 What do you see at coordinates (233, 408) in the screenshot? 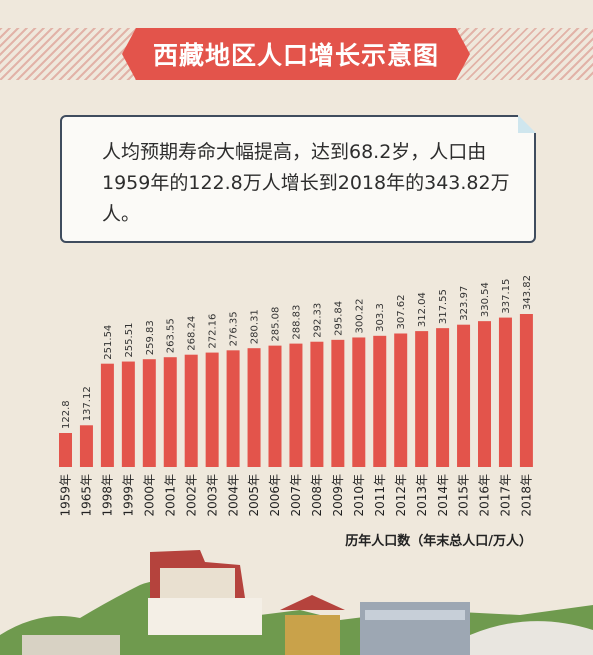
I see `bar-2004年` at bounding box center [233, 408].